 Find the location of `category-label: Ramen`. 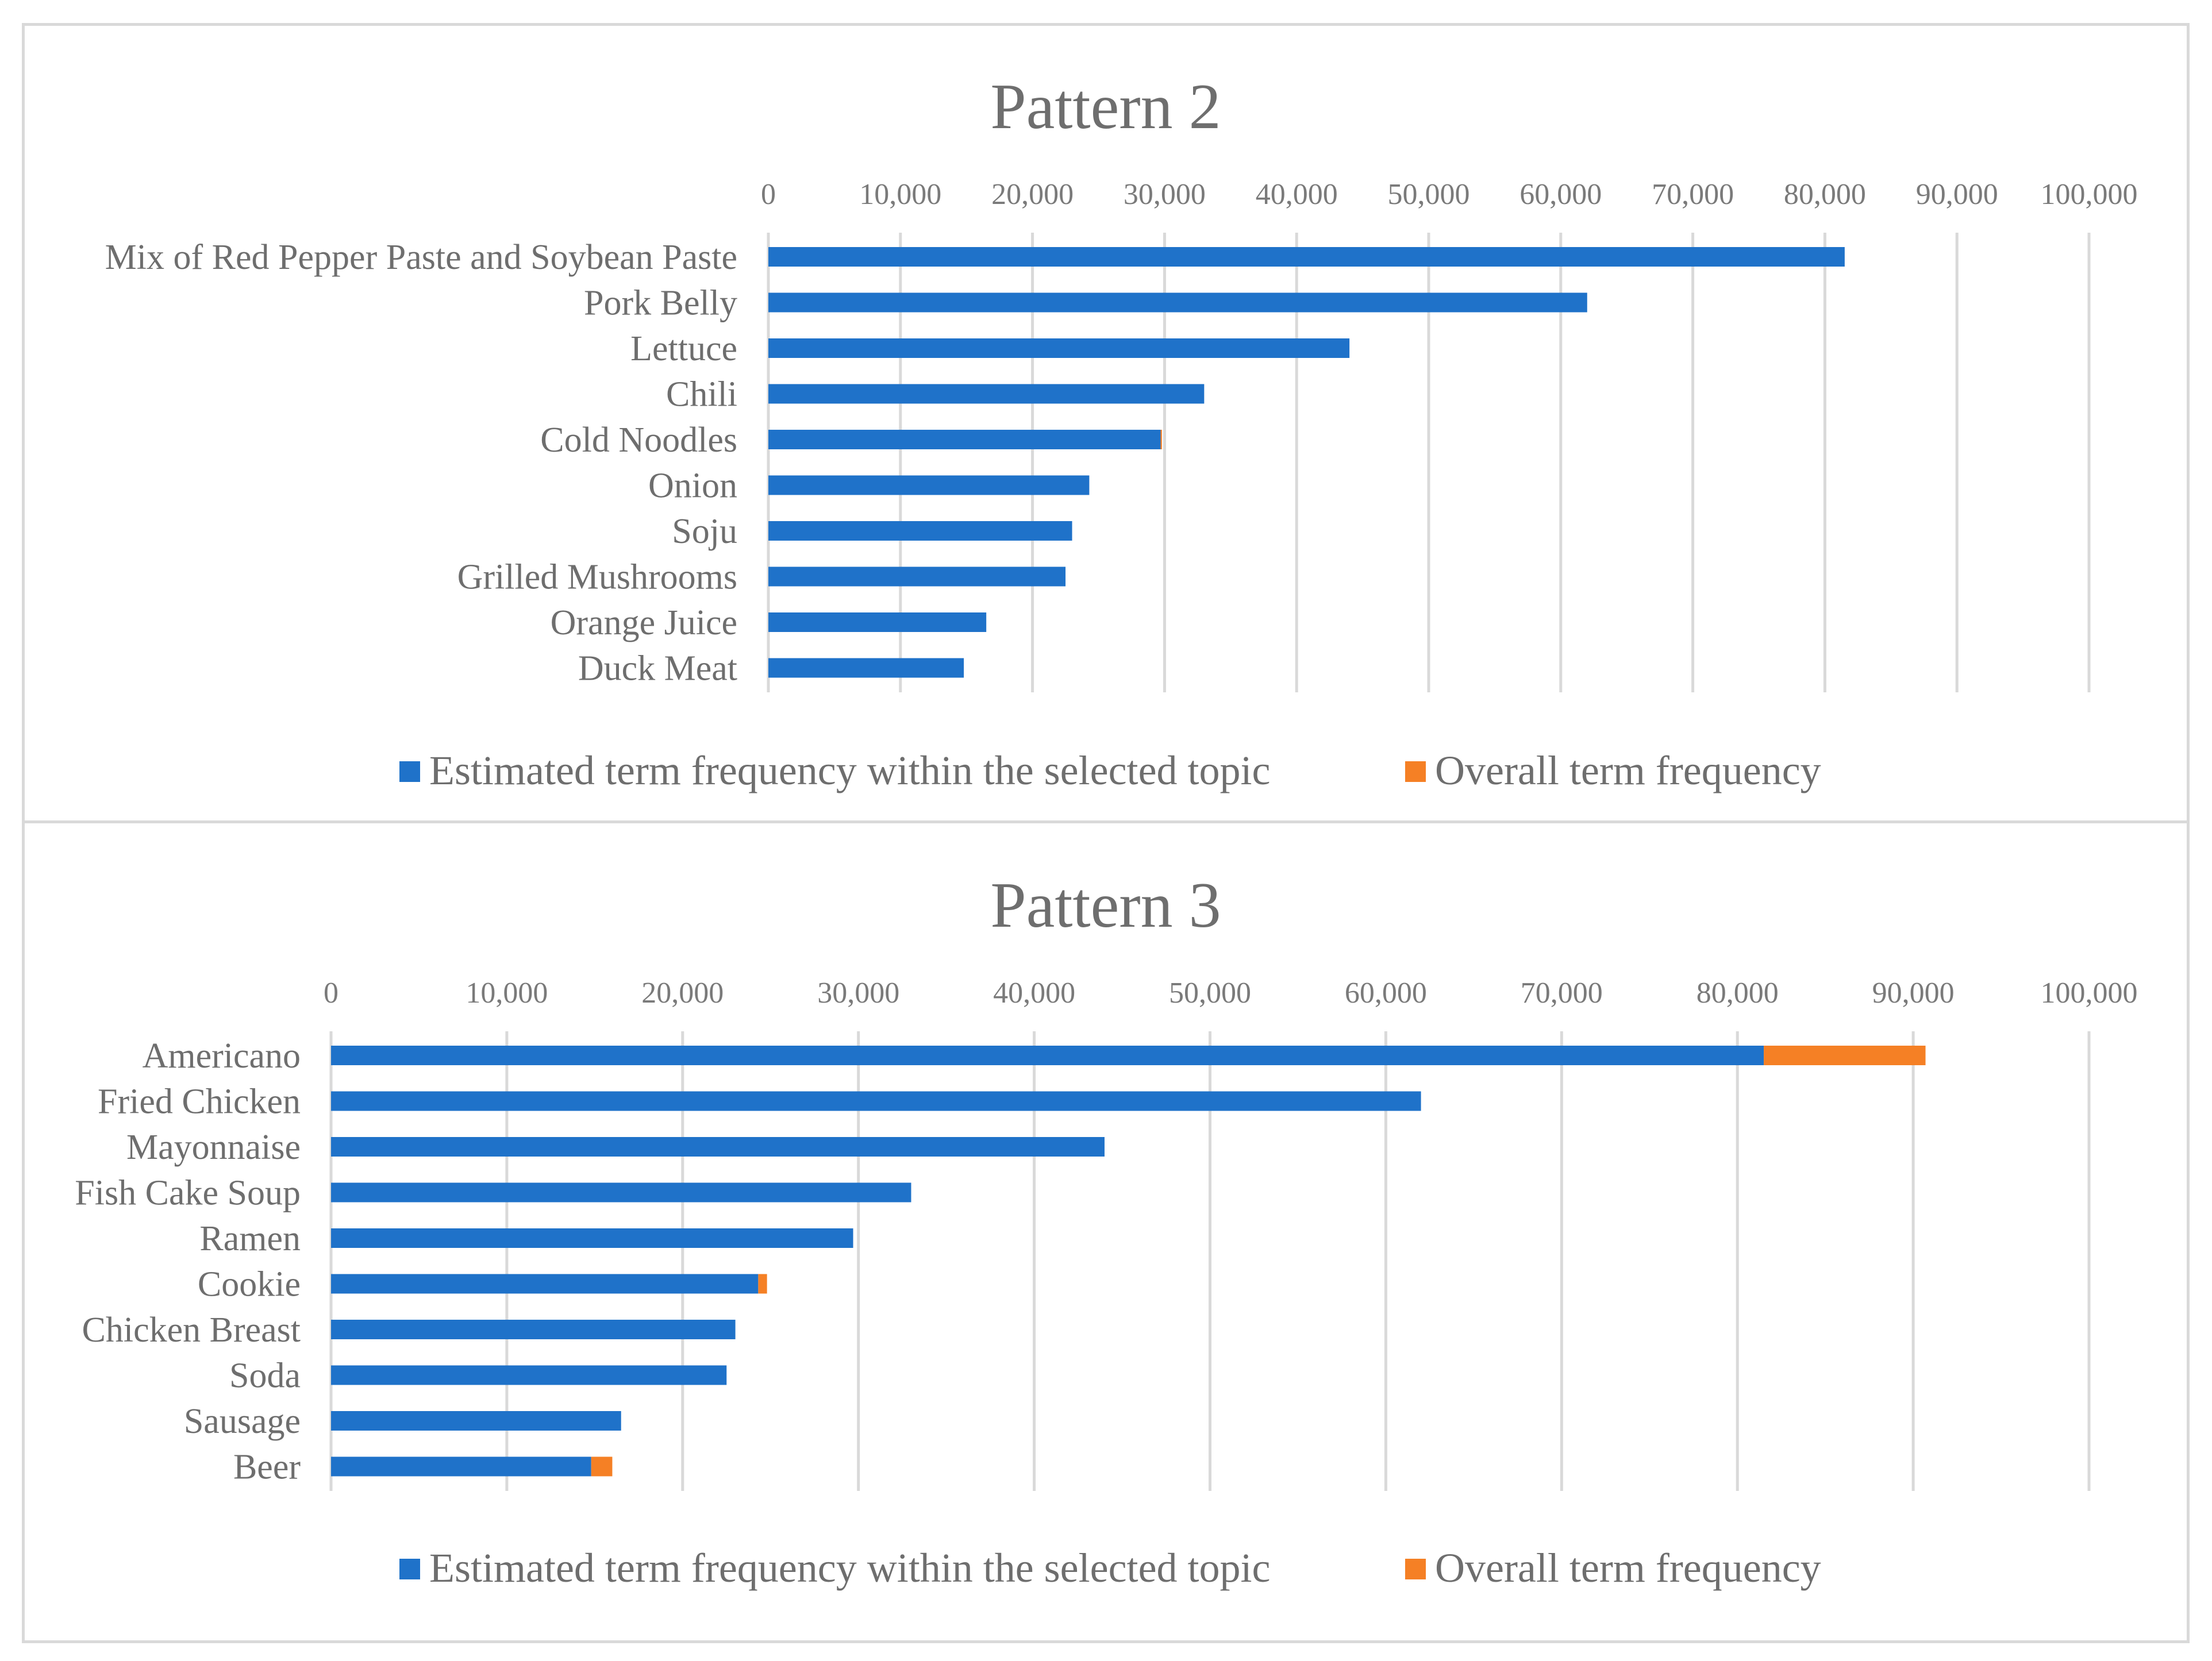

category-label: Ramen is located at coordinates (250, 1238).